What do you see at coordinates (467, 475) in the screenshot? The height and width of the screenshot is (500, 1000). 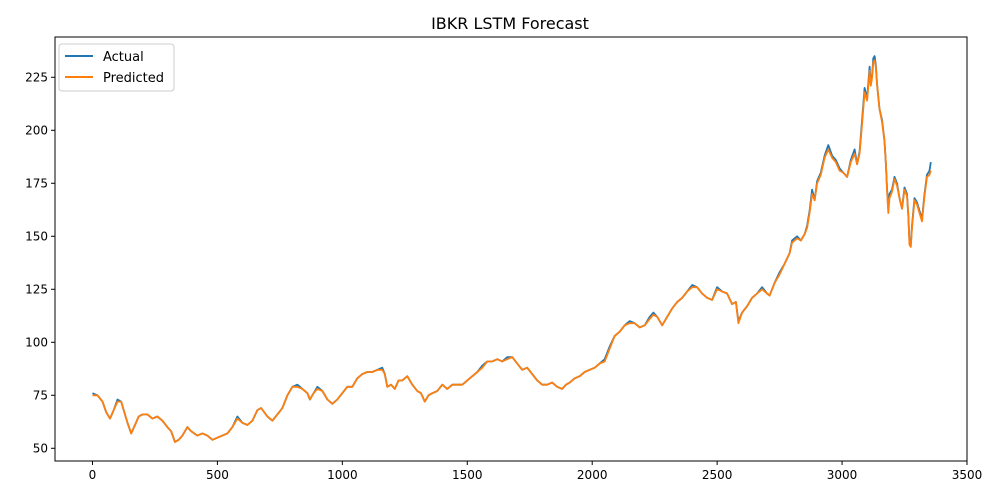 I see `x-tick-label: 1500` at bounding box center [467, 475].